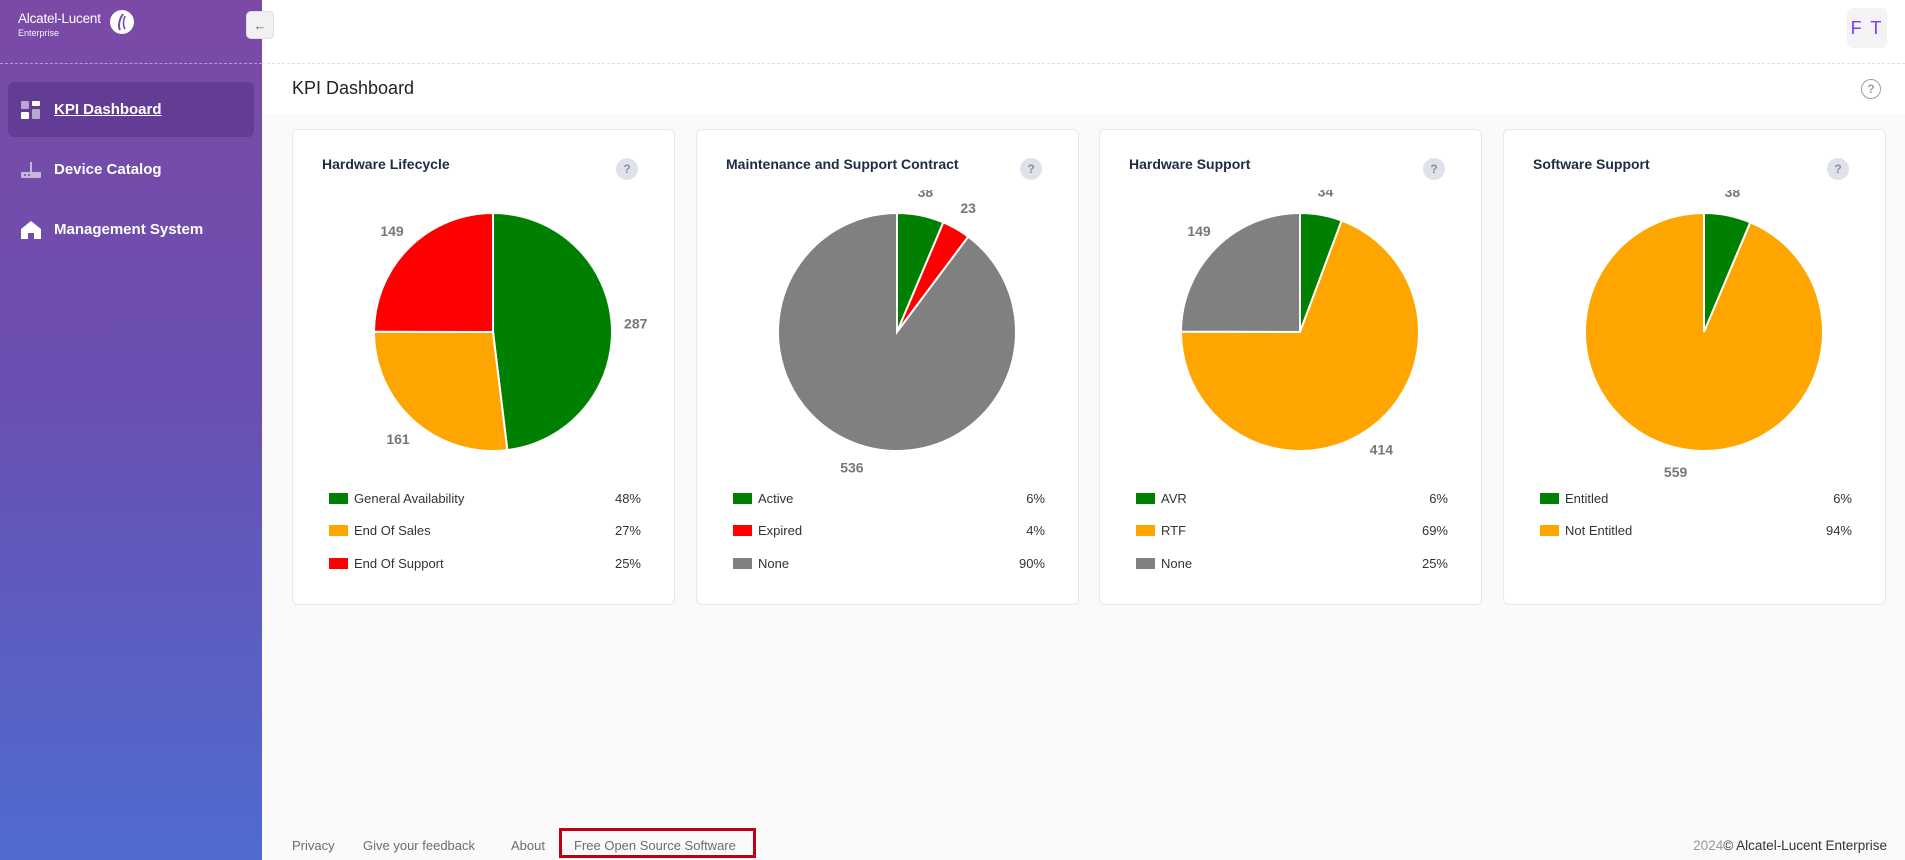 The width and height of the screenshot is (1905, 860). I want to click on pie-chart: 38 23 536, so click(897, 333).